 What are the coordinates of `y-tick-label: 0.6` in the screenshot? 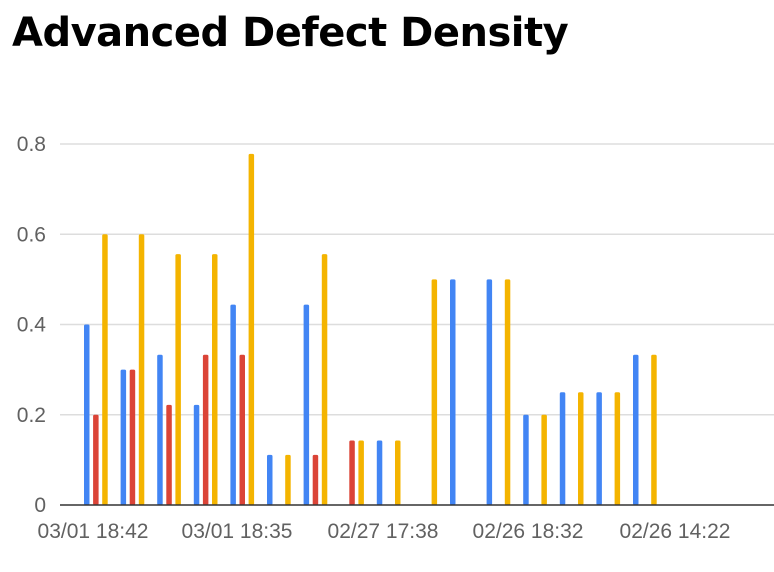 It's located at (31, 234).